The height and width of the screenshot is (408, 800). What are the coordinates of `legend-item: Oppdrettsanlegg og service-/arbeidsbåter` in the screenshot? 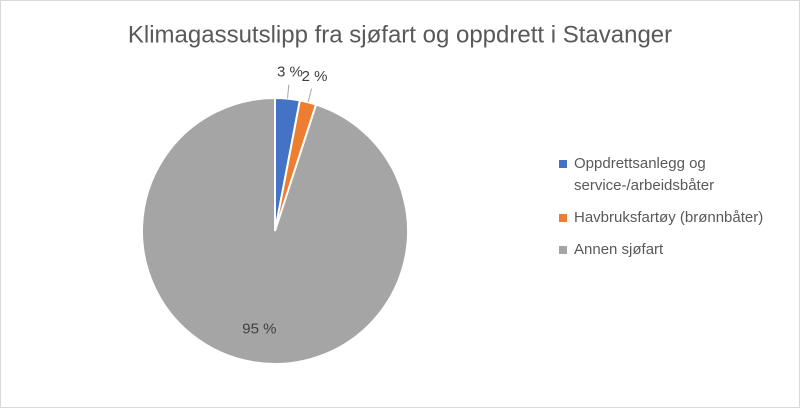 It's located at (672, 175).